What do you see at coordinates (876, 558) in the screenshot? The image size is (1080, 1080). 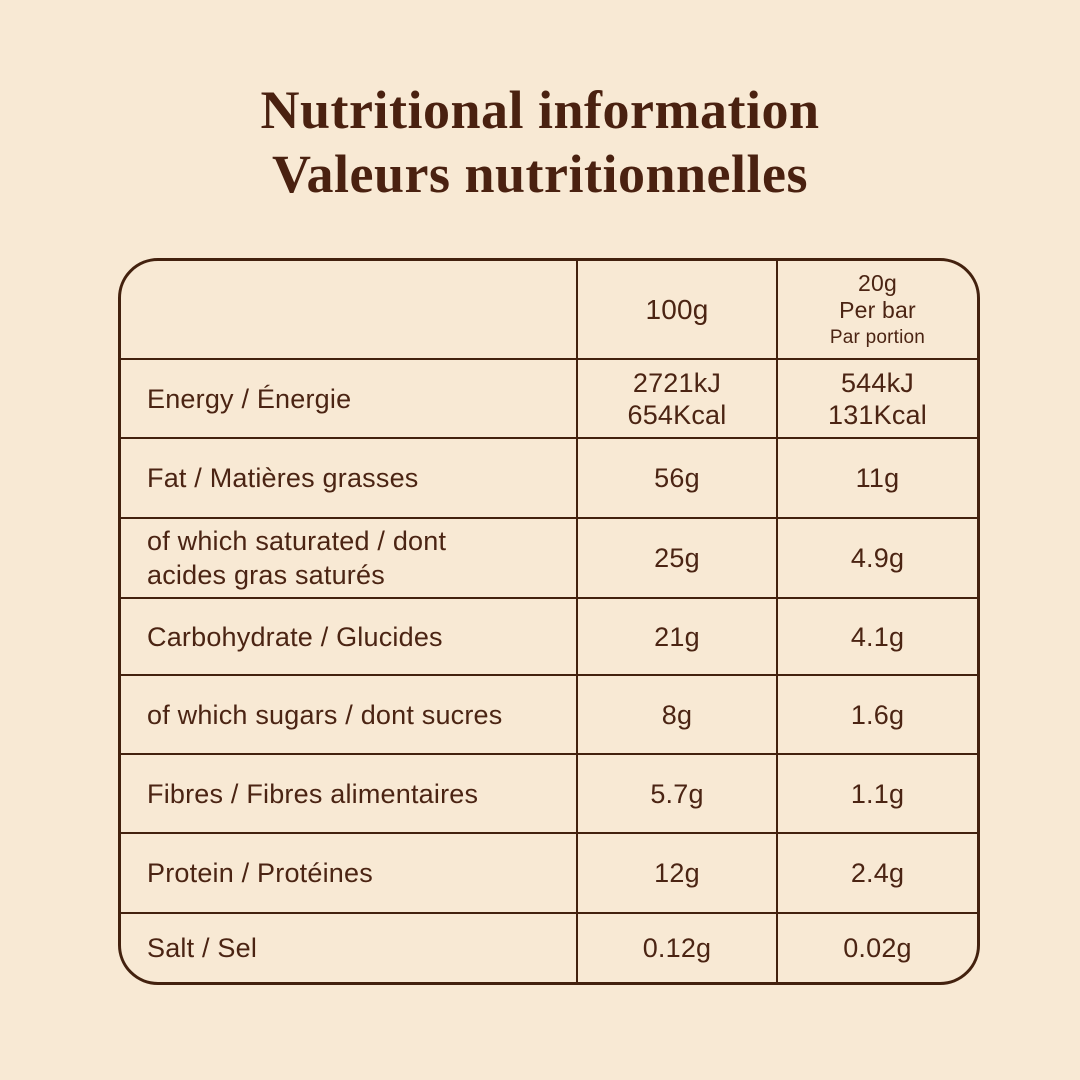 I see `value-cell-per-bar: 4.9g` at bounding box center [876, 558].